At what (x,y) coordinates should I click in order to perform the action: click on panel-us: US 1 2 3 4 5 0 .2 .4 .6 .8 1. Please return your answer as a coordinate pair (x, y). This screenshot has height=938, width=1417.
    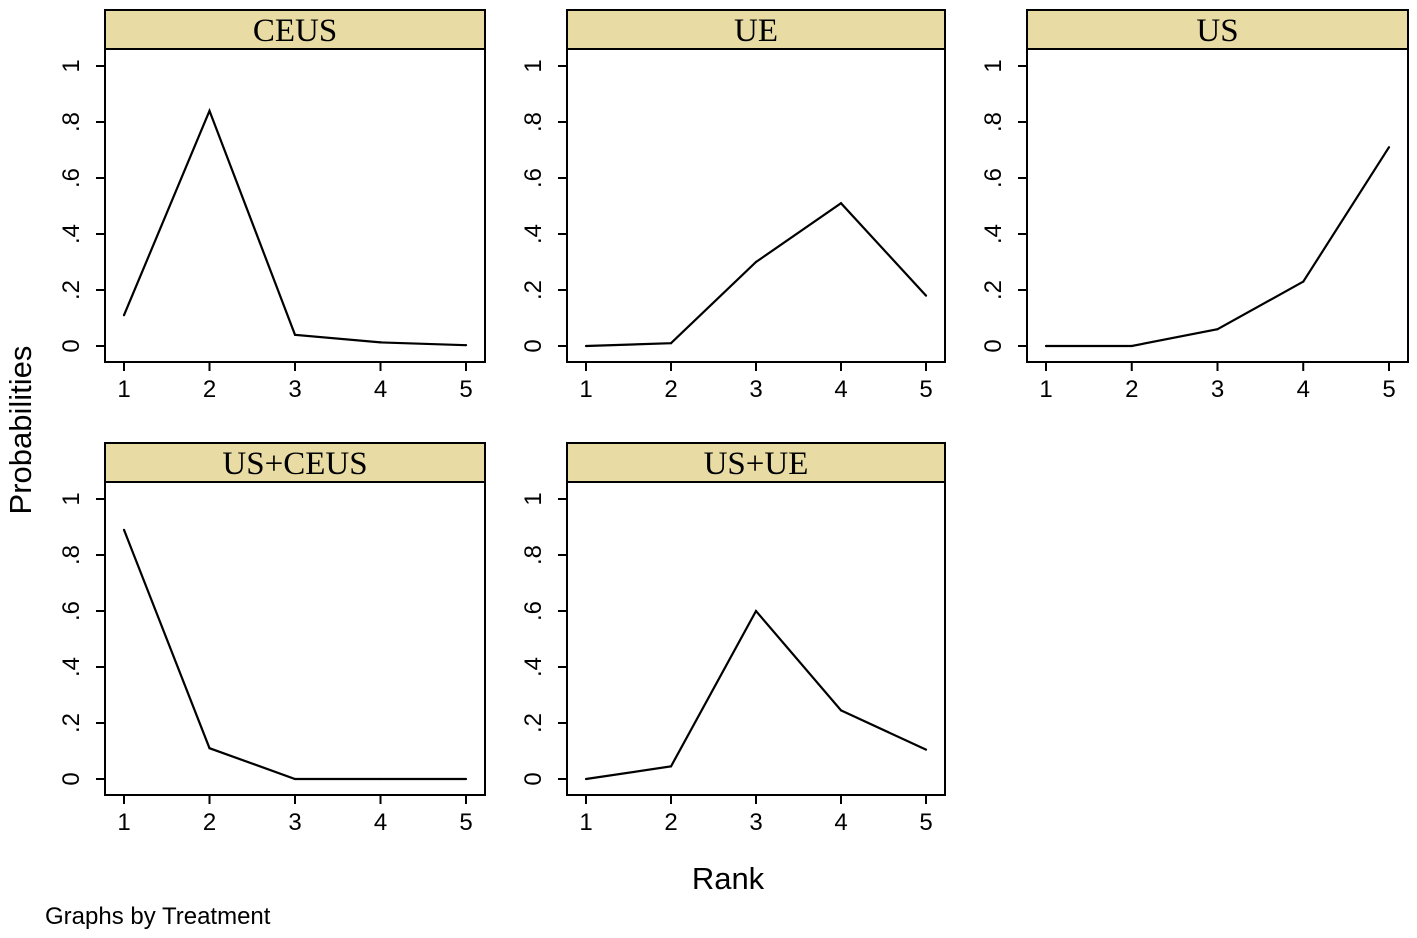
    Looking at the image, I should click on (1194, 206).